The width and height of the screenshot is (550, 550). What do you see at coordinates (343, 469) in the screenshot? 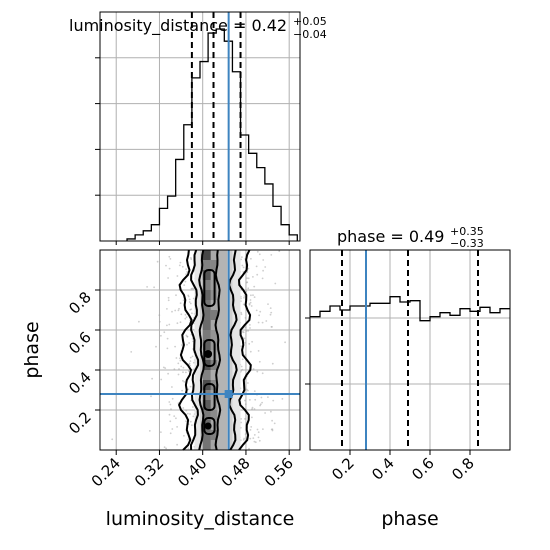
I see `xtick-label-phase: 0.2` at bounding box center [343, 469].